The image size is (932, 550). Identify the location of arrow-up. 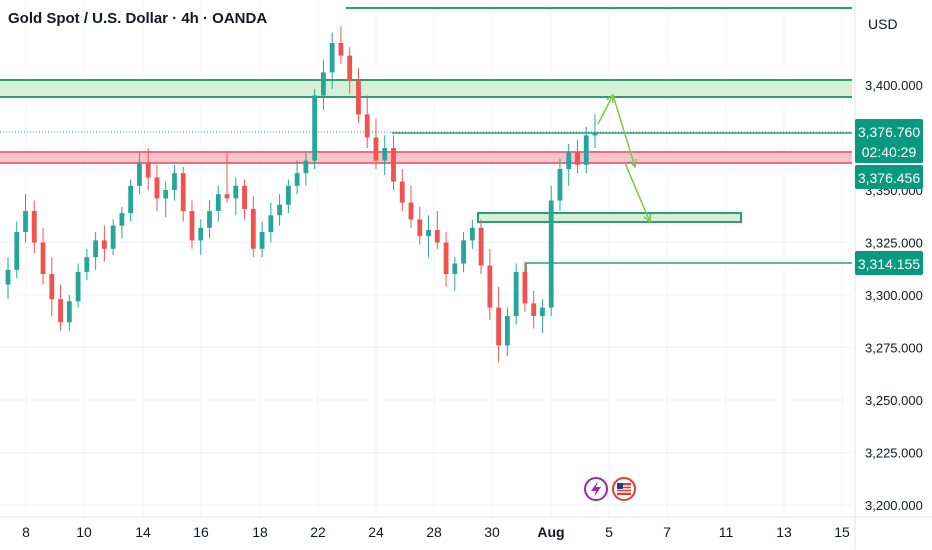
(605, 109).